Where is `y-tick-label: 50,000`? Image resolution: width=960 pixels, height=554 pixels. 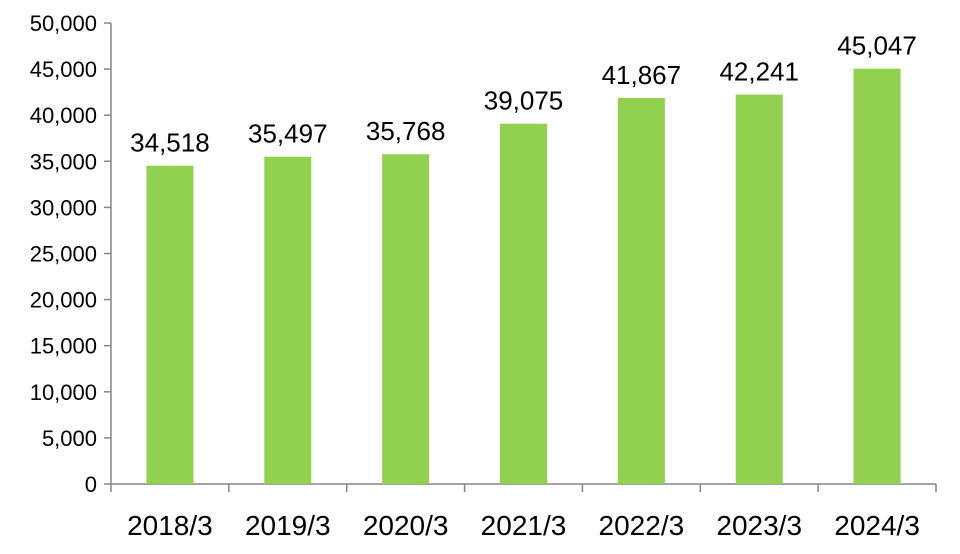 y-tick-label: 50,000 is located at coordinates (63, 23).